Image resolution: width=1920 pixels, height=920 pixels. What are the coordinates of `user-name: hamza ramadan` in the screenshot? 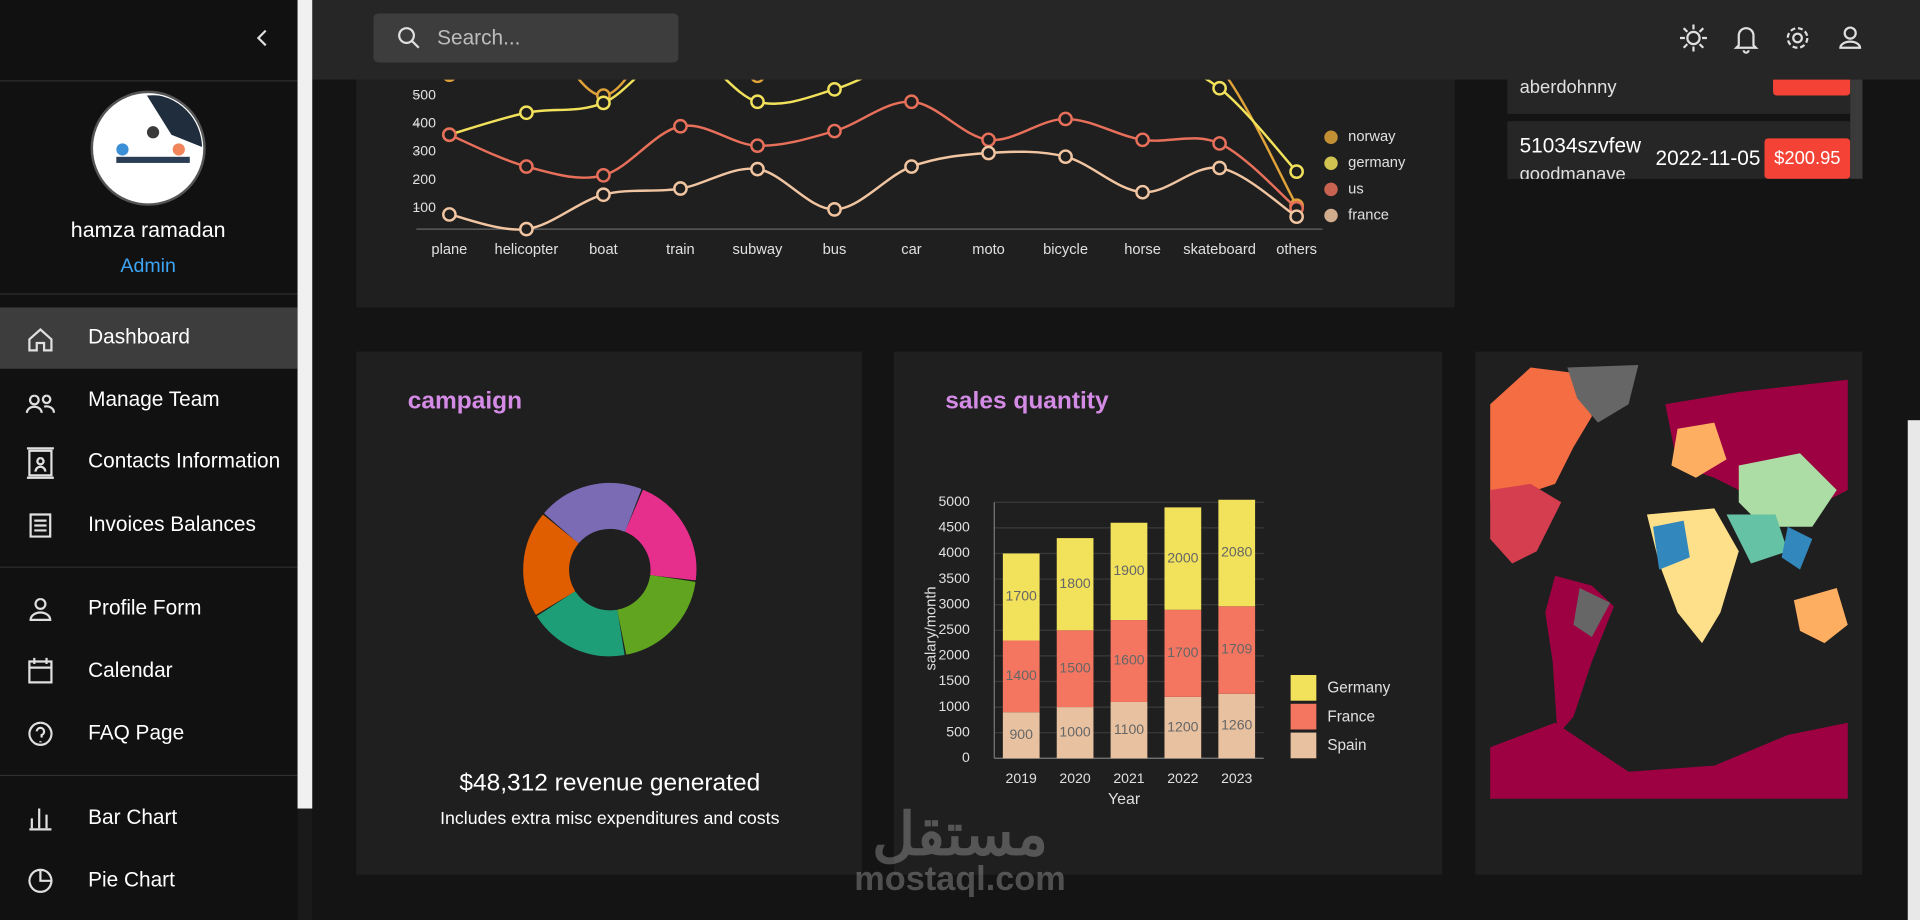 It's located at (148, 230).